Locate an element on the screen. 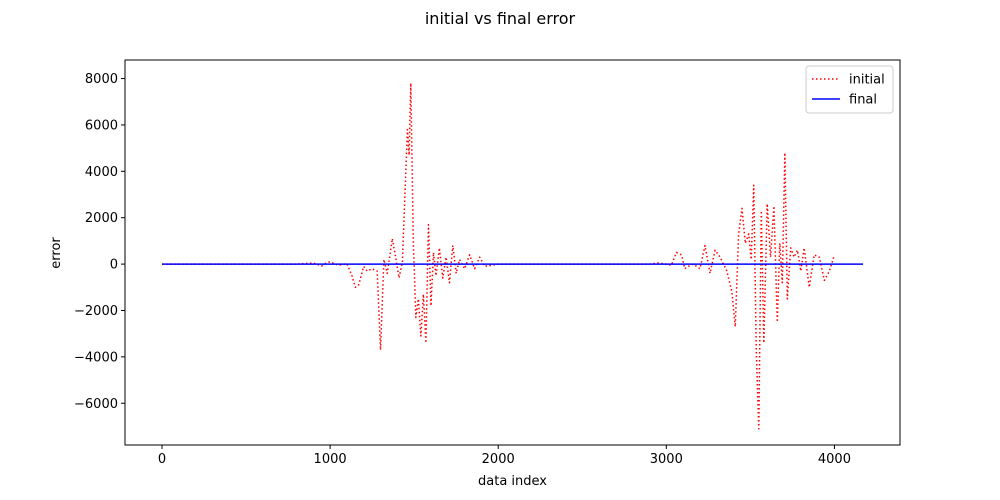 Image resolution: width=1000 pixels, height=500 pixels. y-tick-label: −4000 is located at coordinates (96, 357).